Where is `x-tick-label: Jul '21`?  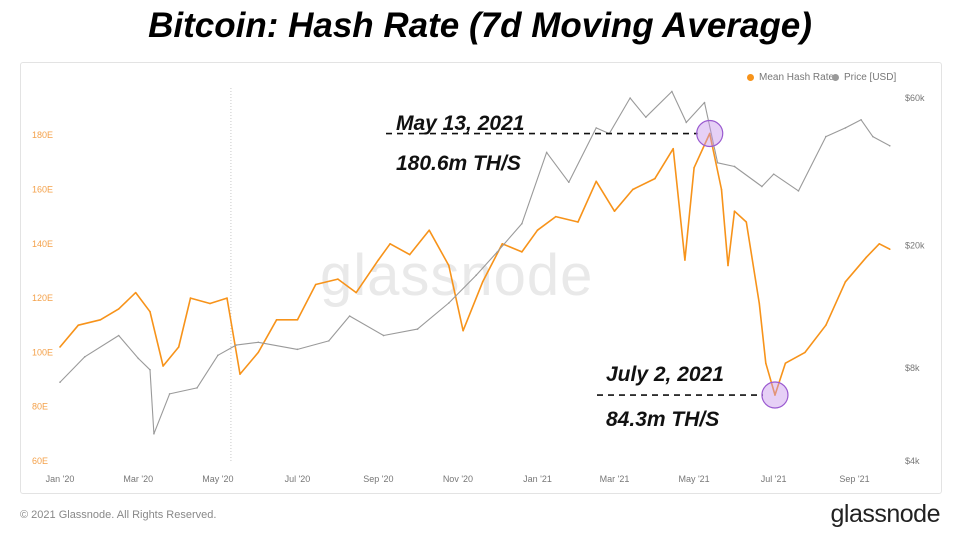
x-tick-label: Jul '21 is located at coordinates (774, 479).